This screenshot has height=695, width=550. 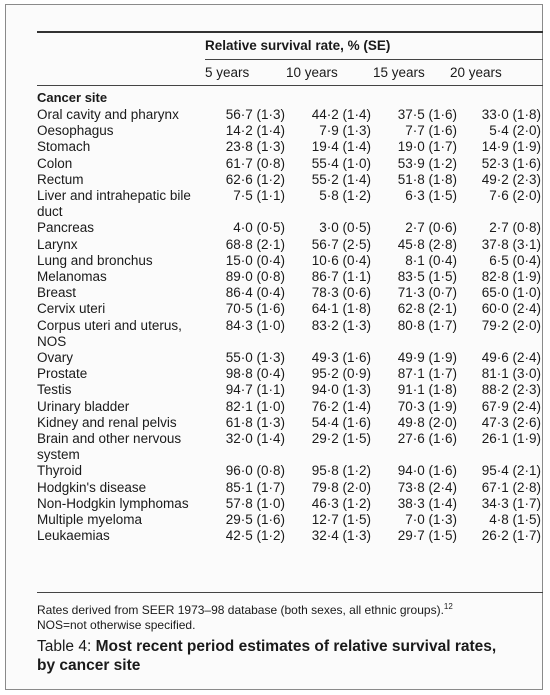 I want to click on survival-rate-cell: 14·2 (1·4), so click(x=255, y=131).